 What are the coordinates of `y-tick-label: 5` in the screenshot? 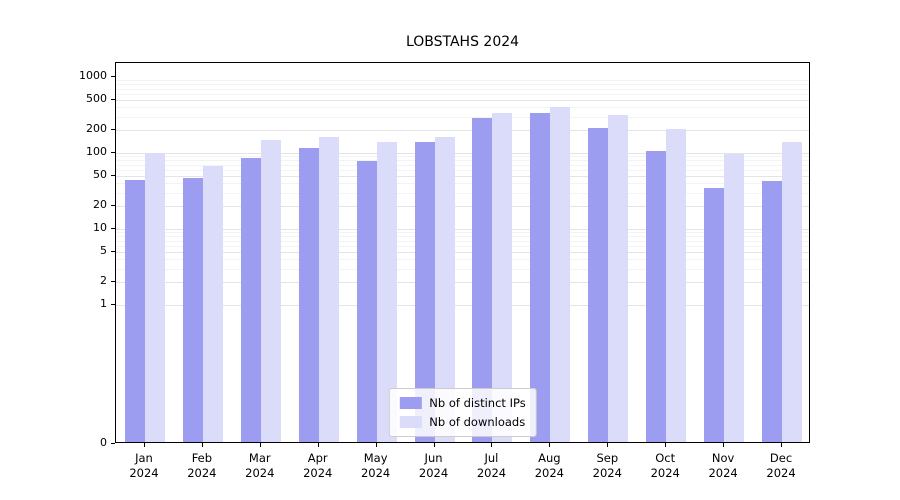 It's located at (103, 250).